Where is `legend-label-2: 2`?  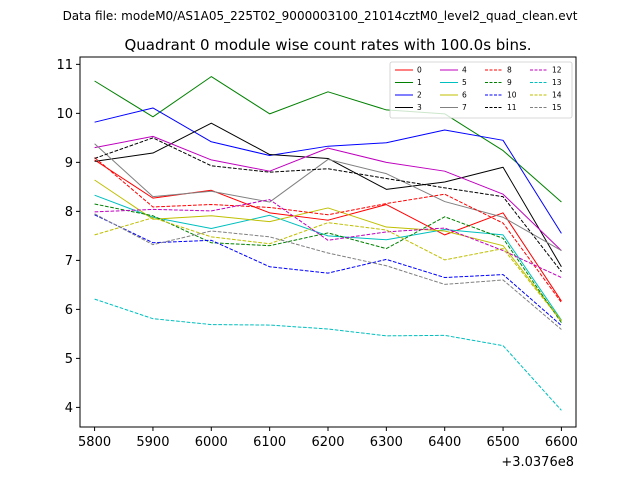
legend-label-2: 2 is located at coordinates (419, 95).